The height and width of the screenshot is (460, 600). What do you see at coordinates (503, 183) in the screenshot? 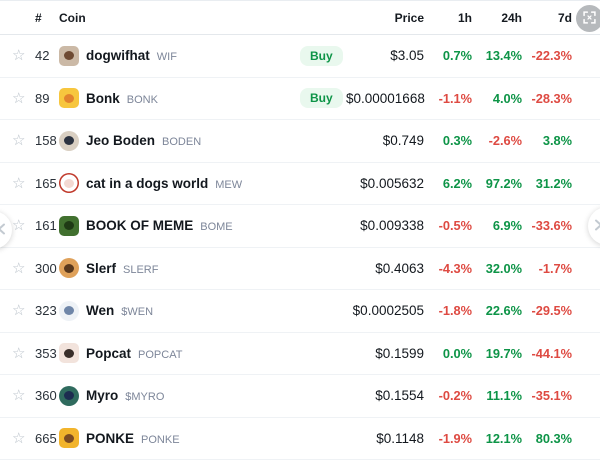
I see `change-24h: 97.2%` at bounding box center [503, 183].